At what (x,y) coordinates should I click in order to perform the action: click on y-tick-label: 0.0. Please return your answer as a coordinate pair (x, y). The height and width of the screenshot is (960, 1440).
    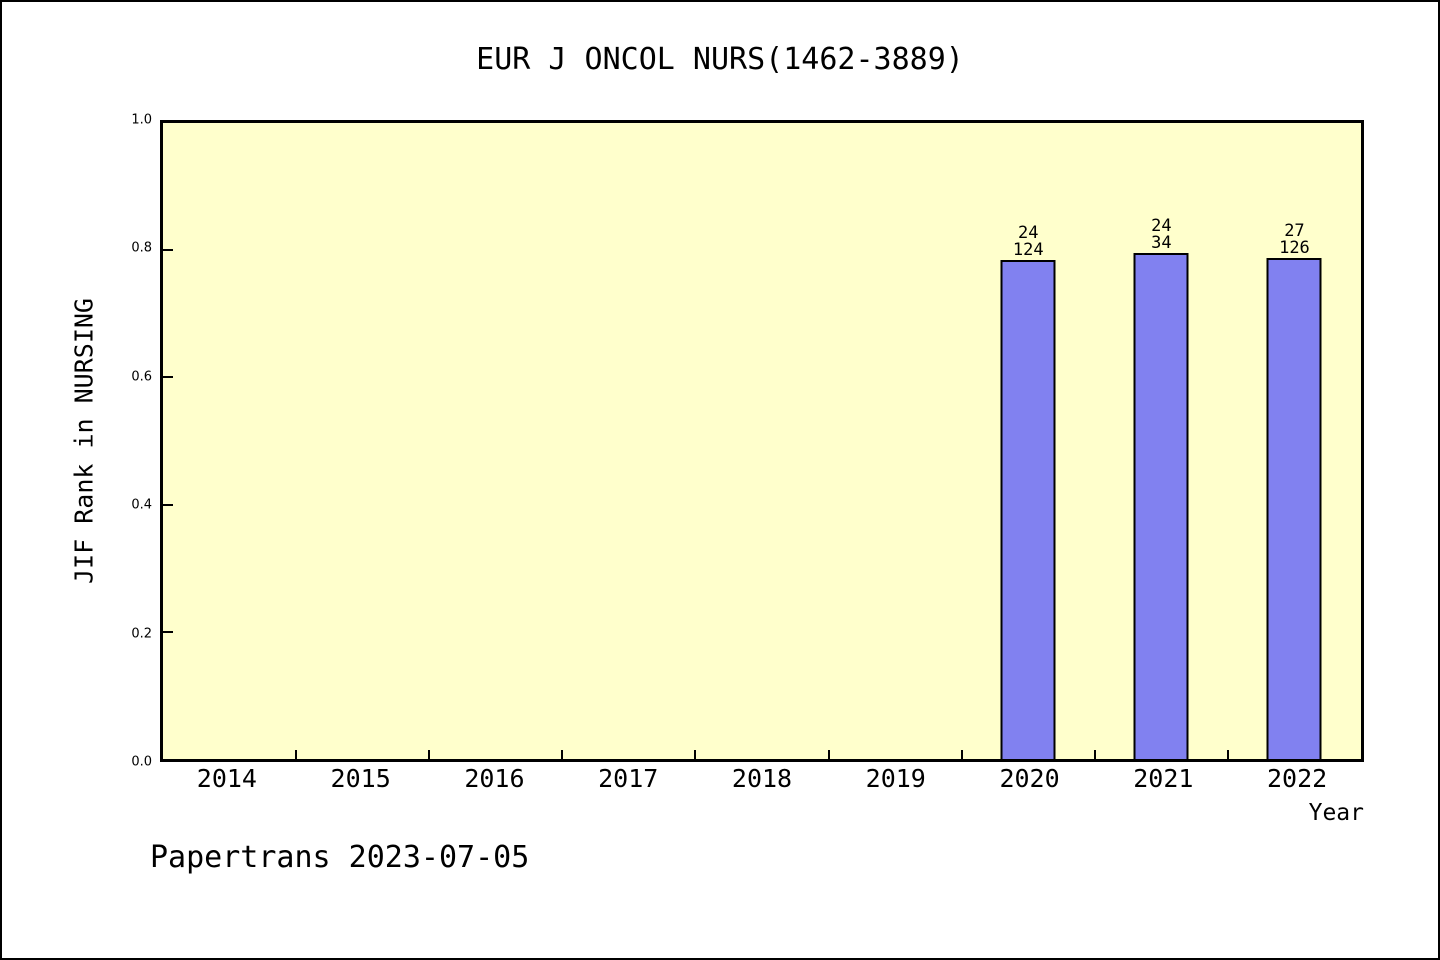
    Looking at the image, I should click on (141, 762).